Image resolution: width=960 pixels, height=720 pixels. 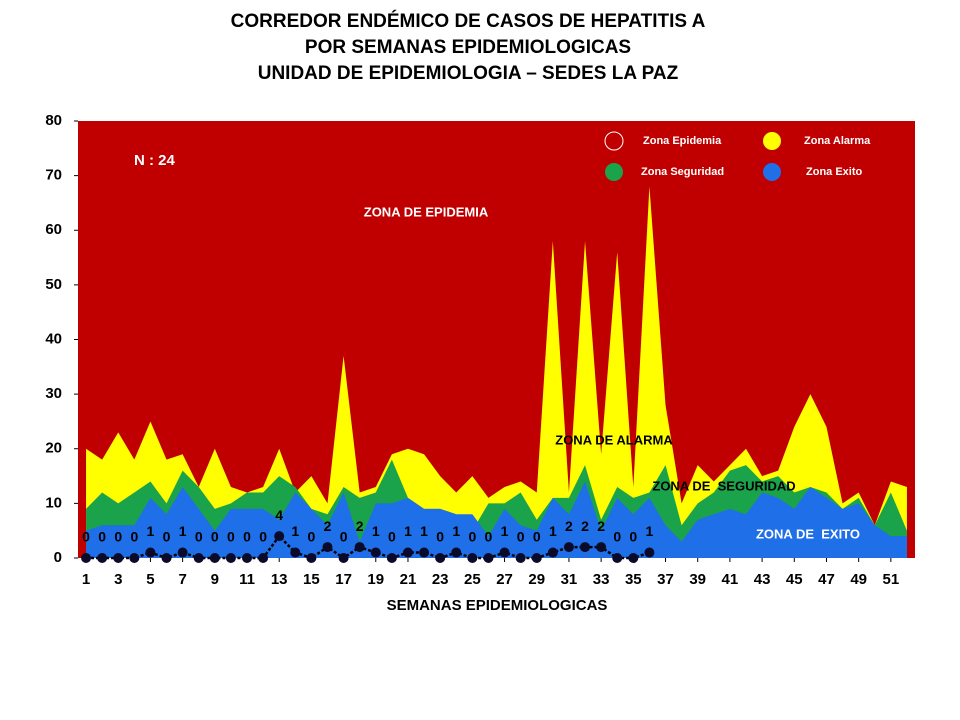 What do you see at coordinates (279, 515) in the screenshot?
I see `data-label: 4` at bounding box center [279, 515].